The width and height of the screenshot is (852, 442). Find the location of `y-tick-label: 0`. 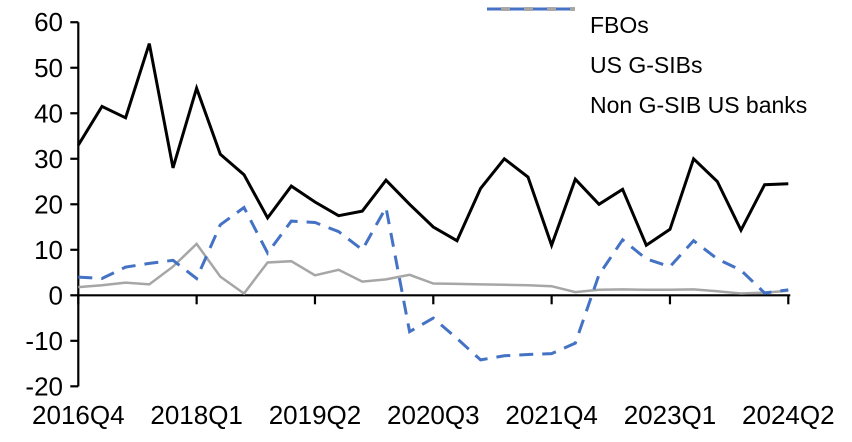

y-tick-label: 0 is located at coordinates (56, 295).